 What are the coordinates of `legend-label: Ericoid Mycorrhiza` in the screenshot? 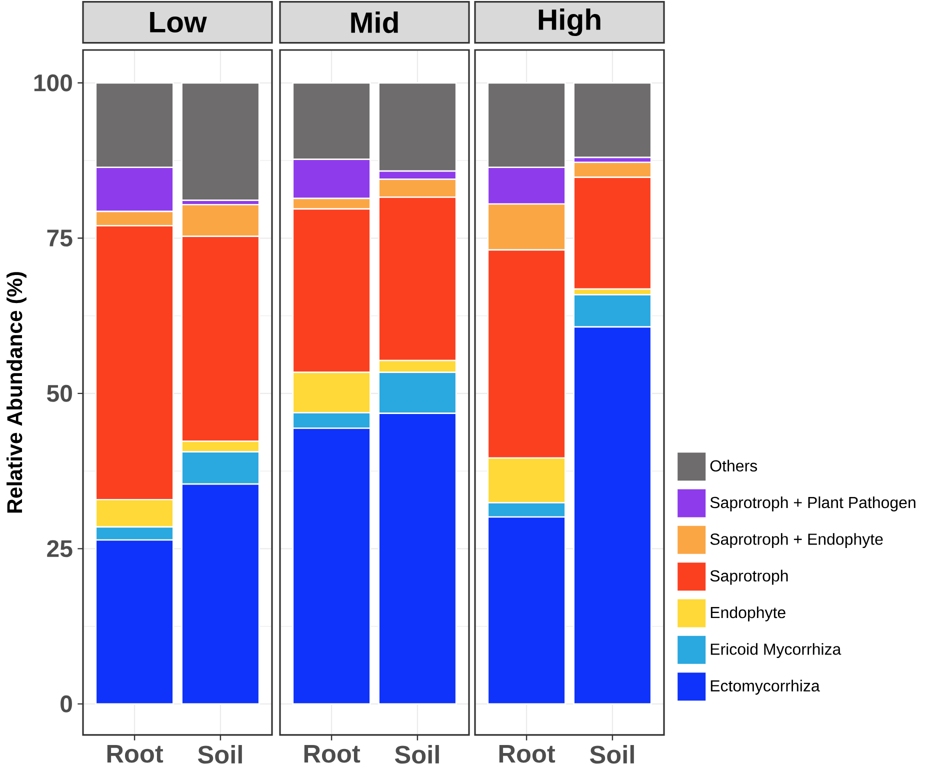 It's located at (776, 650).